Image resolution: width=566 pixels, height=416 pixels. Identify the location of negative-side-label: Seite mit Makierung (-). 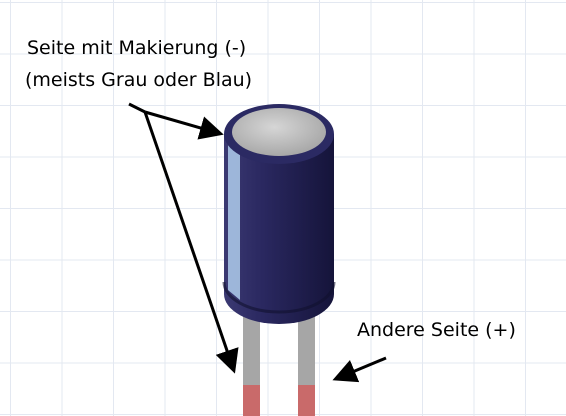
(137, 48).